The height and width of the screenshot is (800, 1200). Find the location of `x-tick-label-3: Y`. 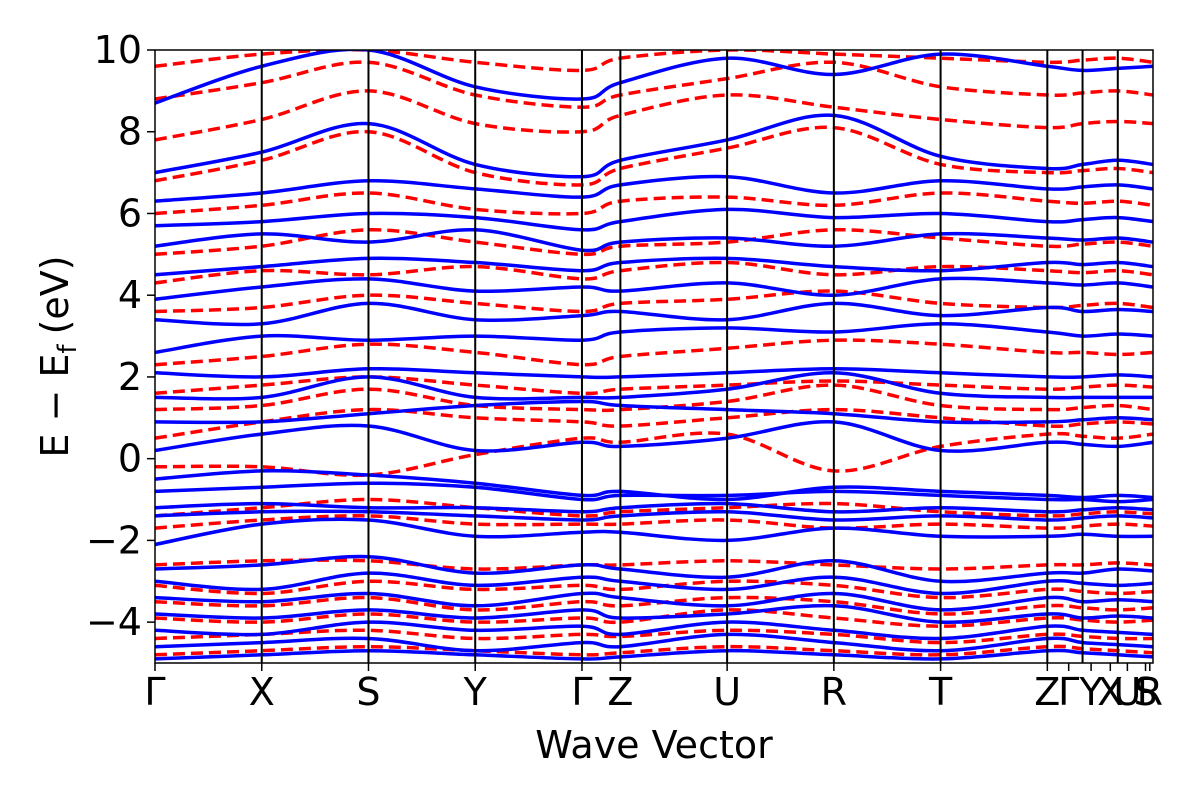

x-tick-label-3: Y is located at coordinates (475, 692).